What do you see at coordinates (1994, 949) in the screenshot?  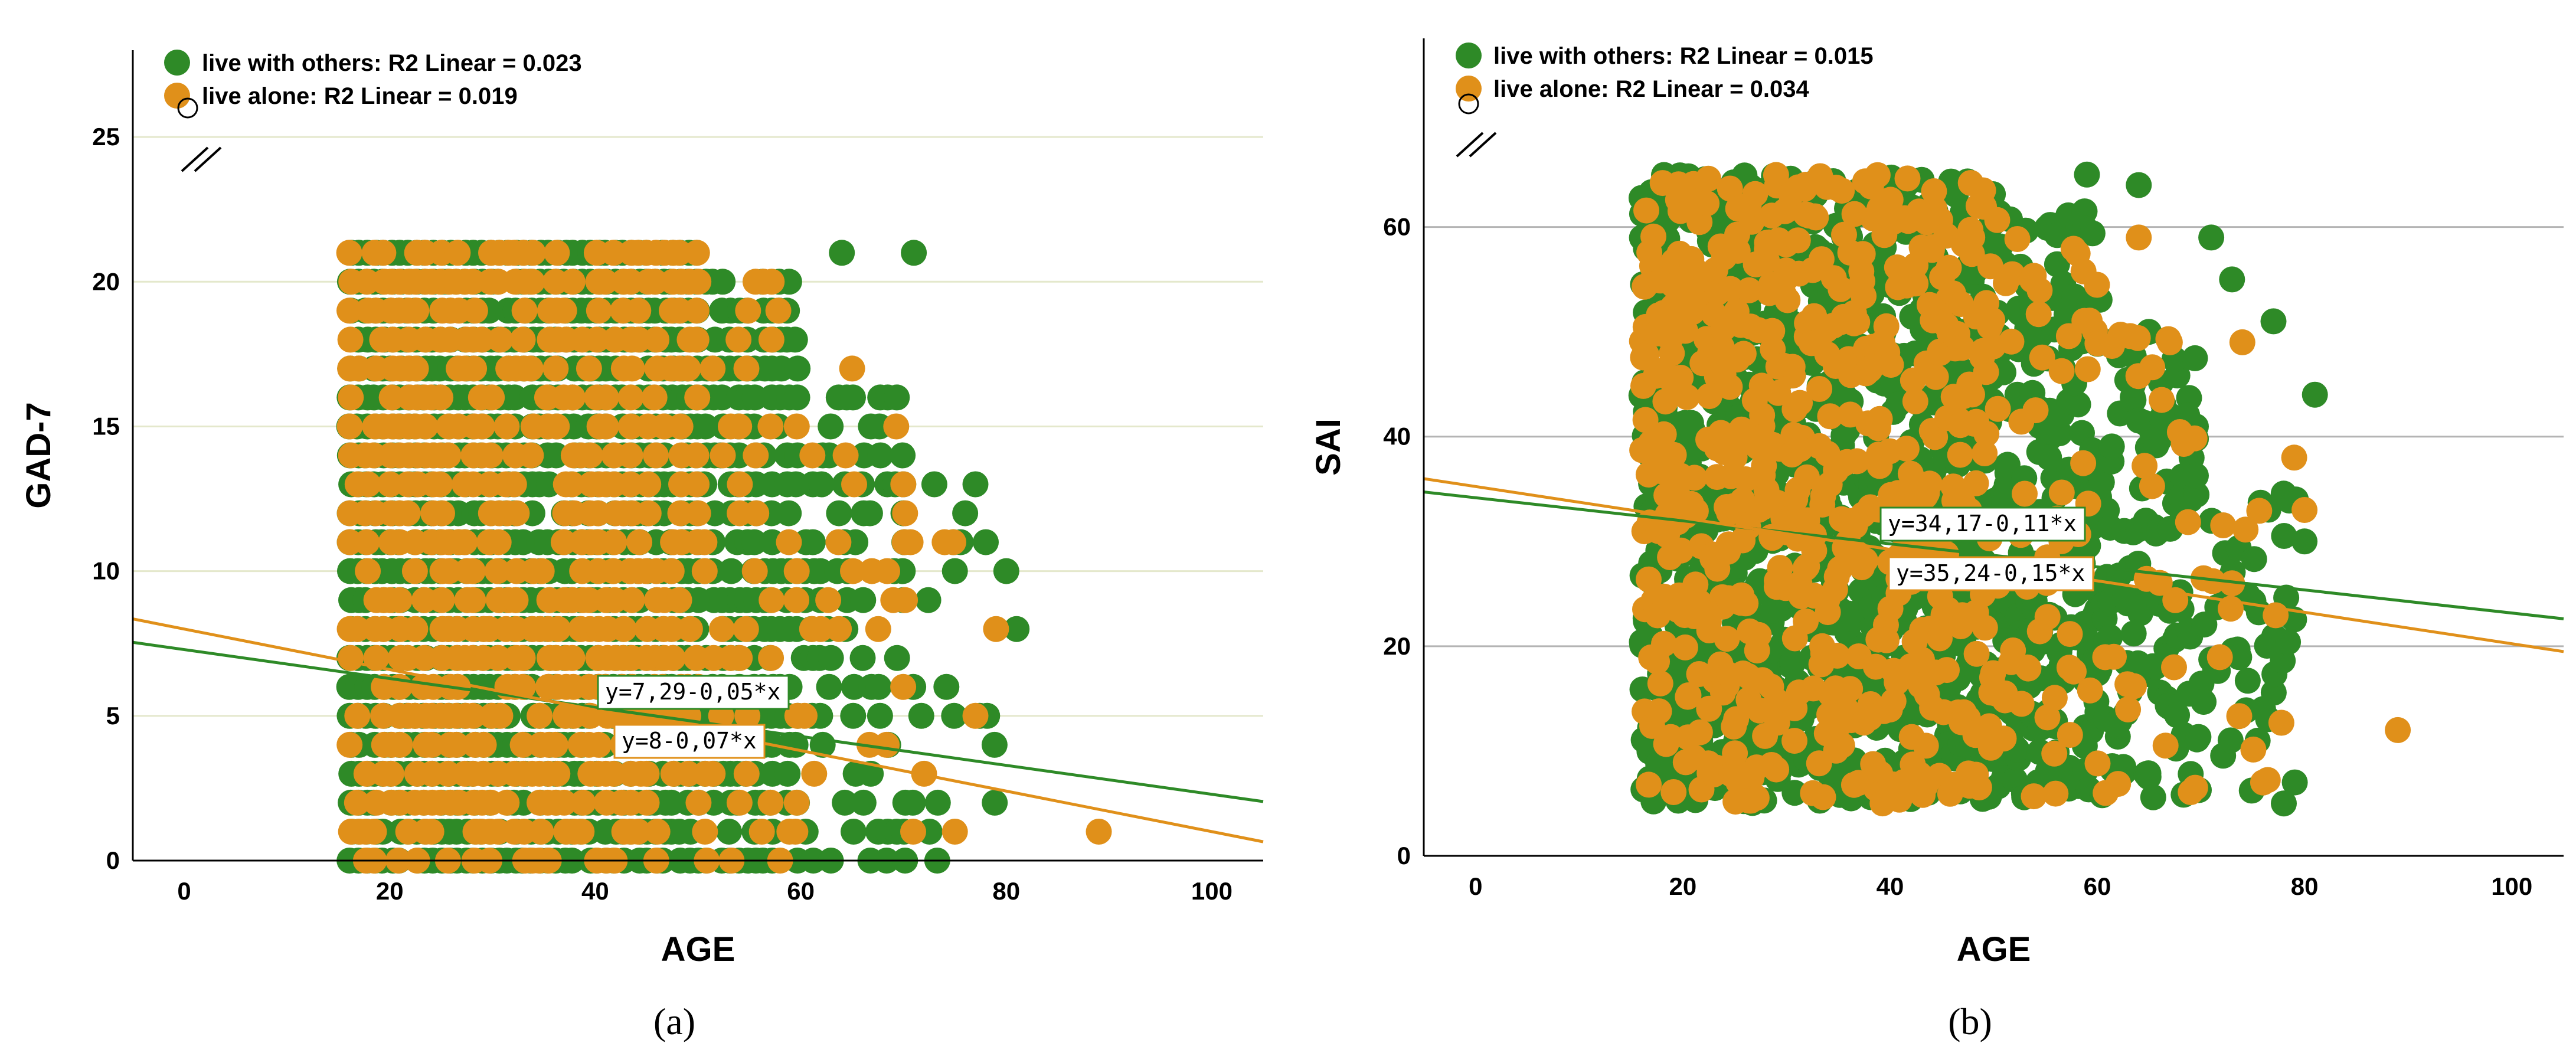 I see `x-axis-label: AGE` at bounding box center [1994, 949].